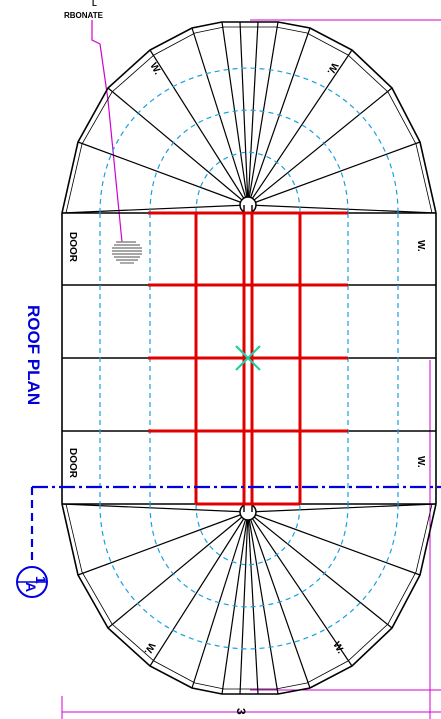 This screenshot has width=441, height=719. I want to click on drawing-title: ROOF PLAN, so click(33, 355).